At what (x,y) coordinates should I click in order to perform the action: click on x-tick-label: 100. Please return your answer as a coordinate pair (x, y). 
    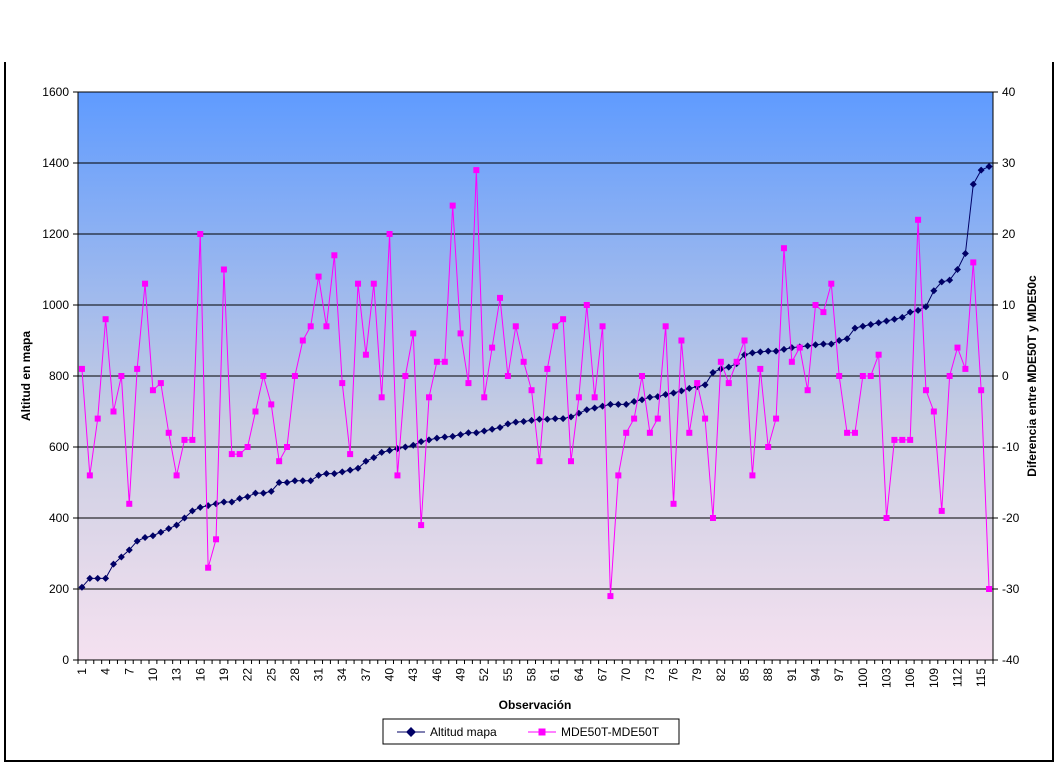
    Looking at the image, I should click on (863, 678).